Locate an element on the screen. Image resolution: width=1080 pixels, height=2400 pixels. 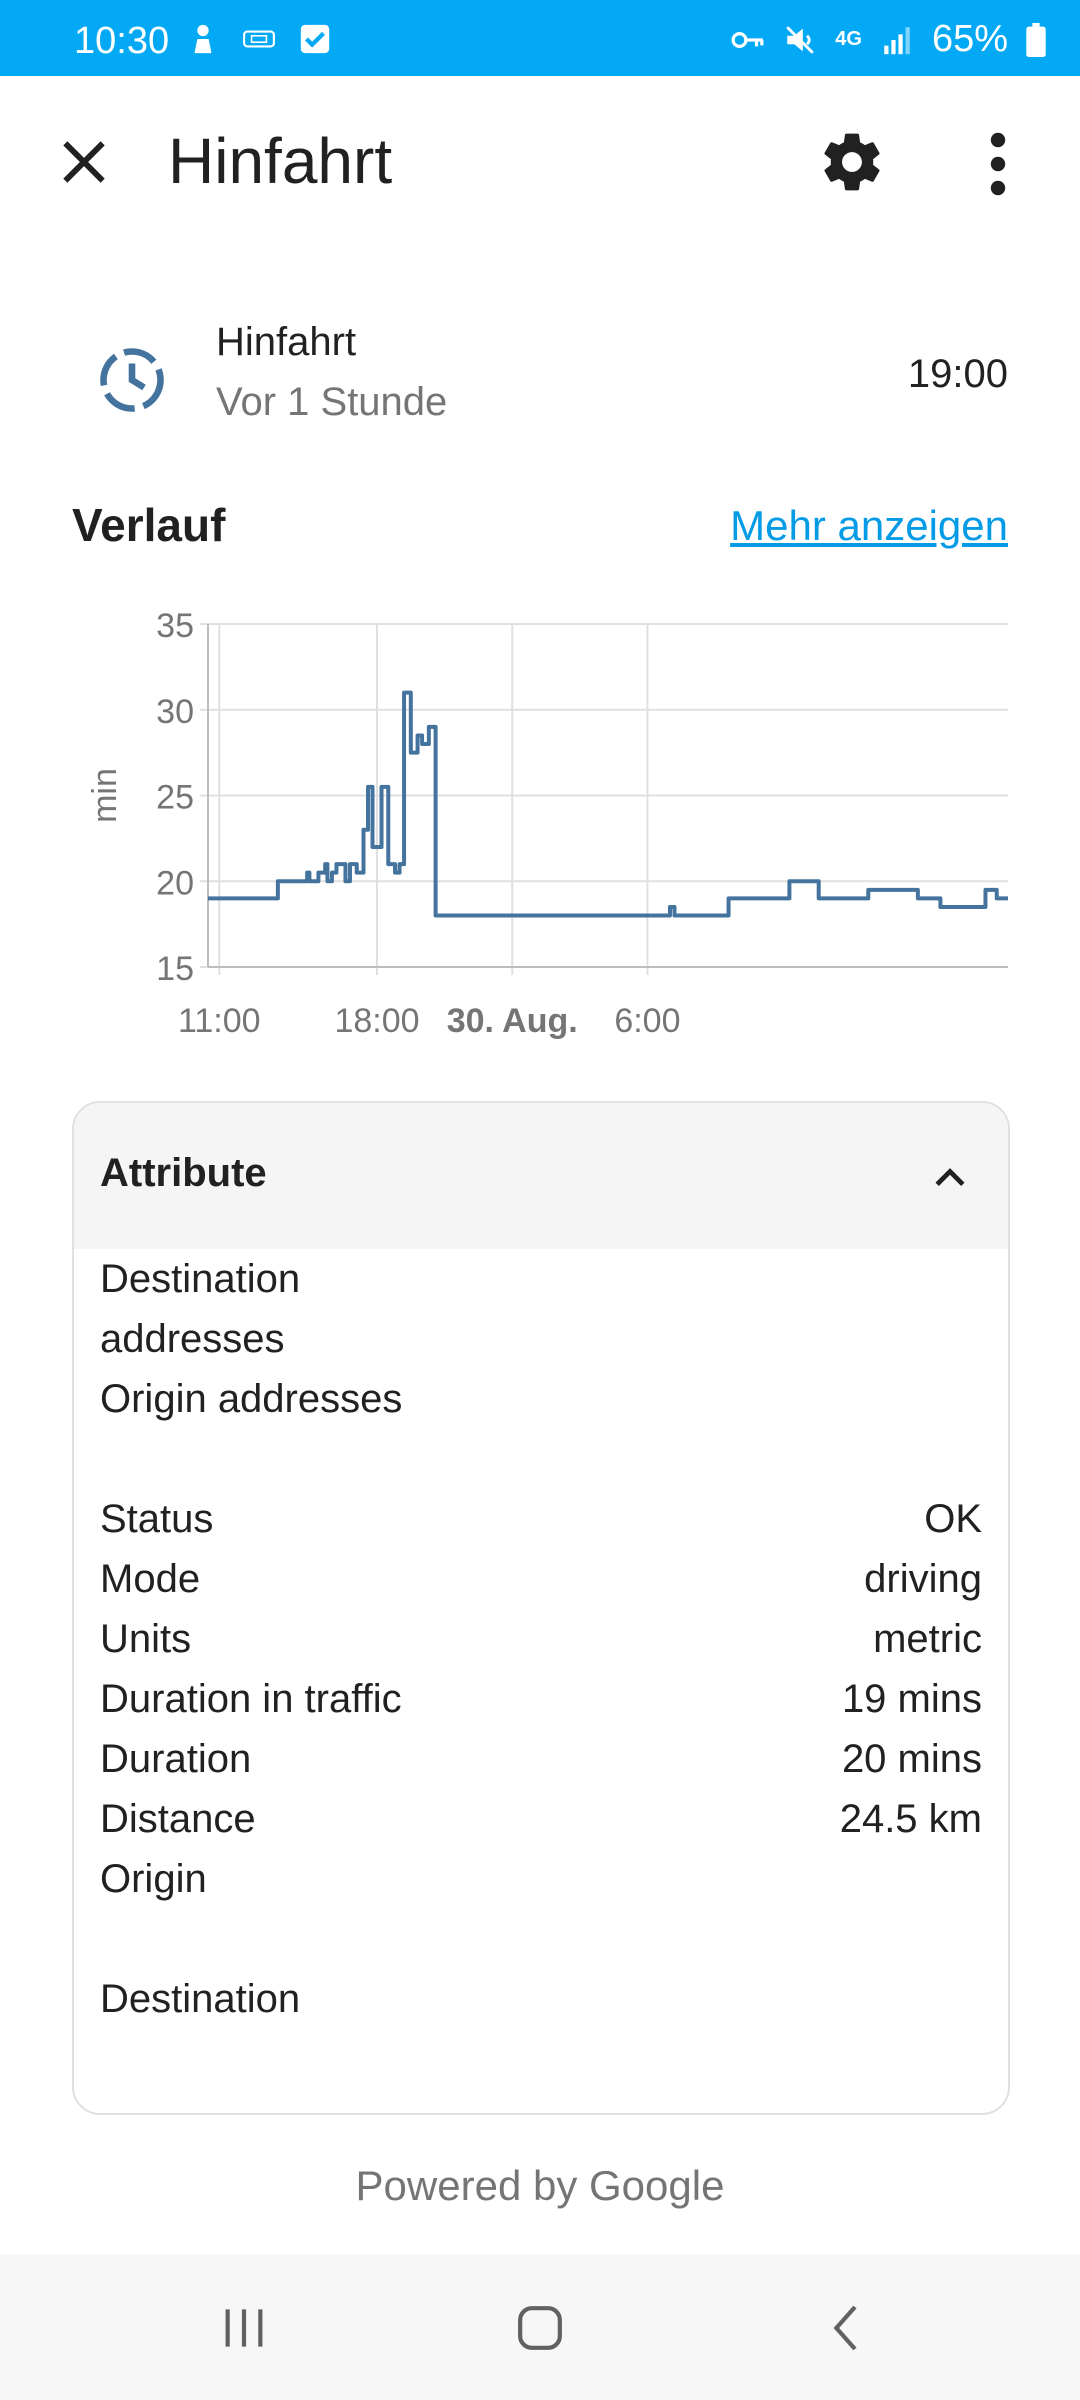
page-title: Hinfahrt is located at coordinates (280, 161).